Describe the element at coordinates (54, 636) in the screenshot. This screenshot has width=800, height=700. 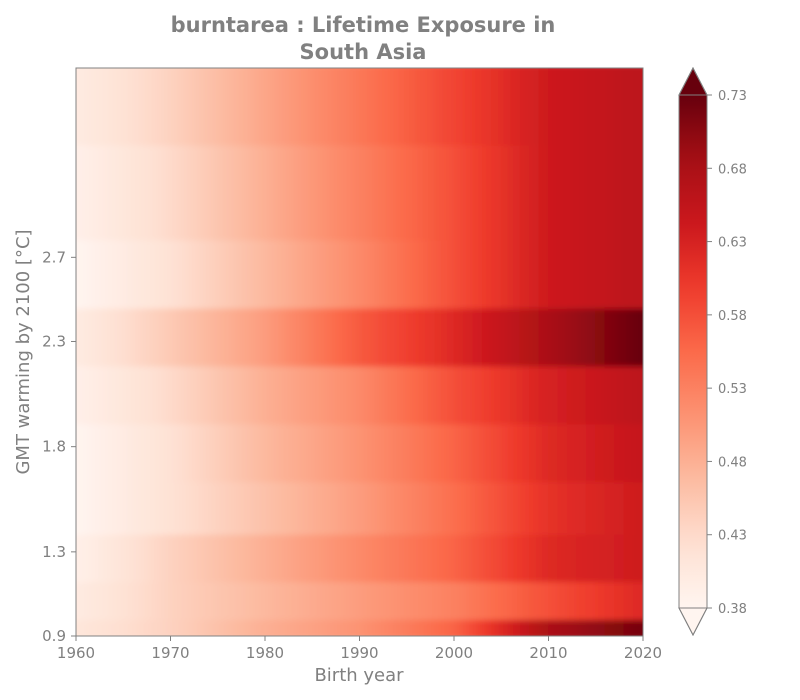
I see `y-tick-label: 0.9` at that location.